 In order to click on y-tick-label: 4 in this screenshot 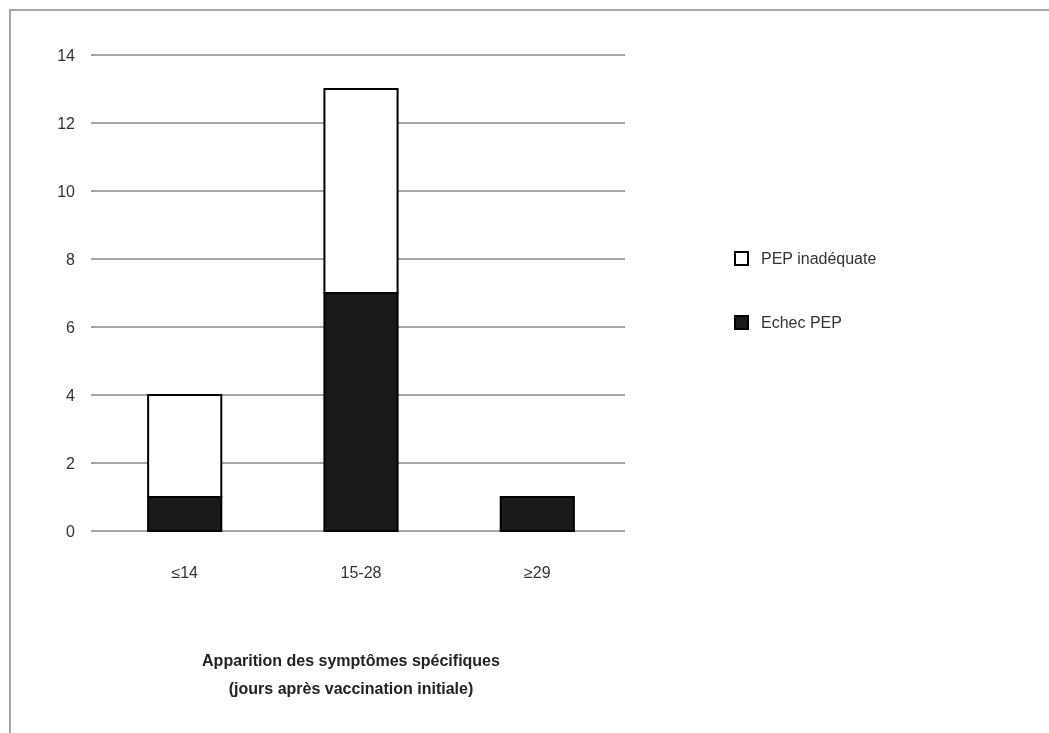, I will do `click(71, 395)`.